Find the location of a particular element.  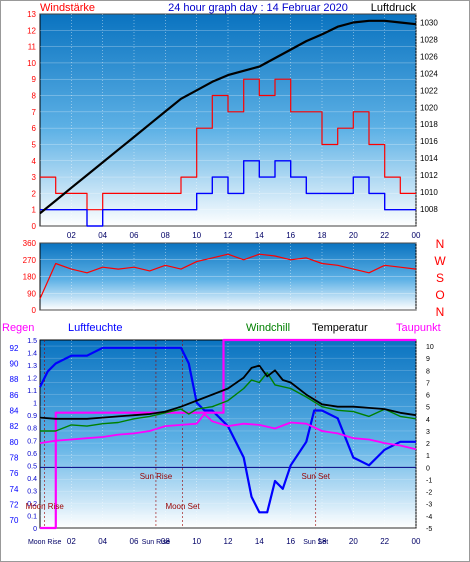

pressure-tick-label: 1028 is located at coordinates (429, 39).